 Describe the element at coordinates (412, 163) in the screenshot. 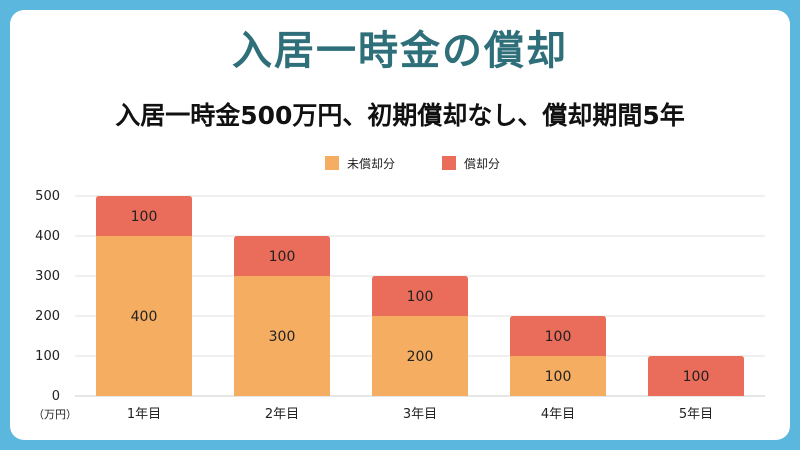

I see `legend: 未償却分 償却分` at that location.